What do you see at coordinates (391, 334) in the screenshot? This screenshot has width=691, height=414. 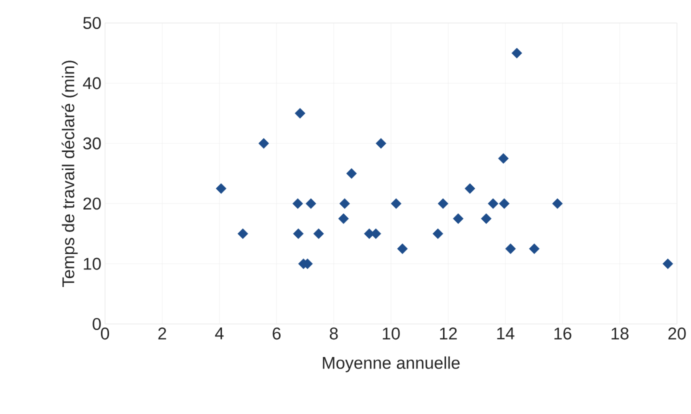 I see `x-tick-label: 10` at bounding box center [391, 334].